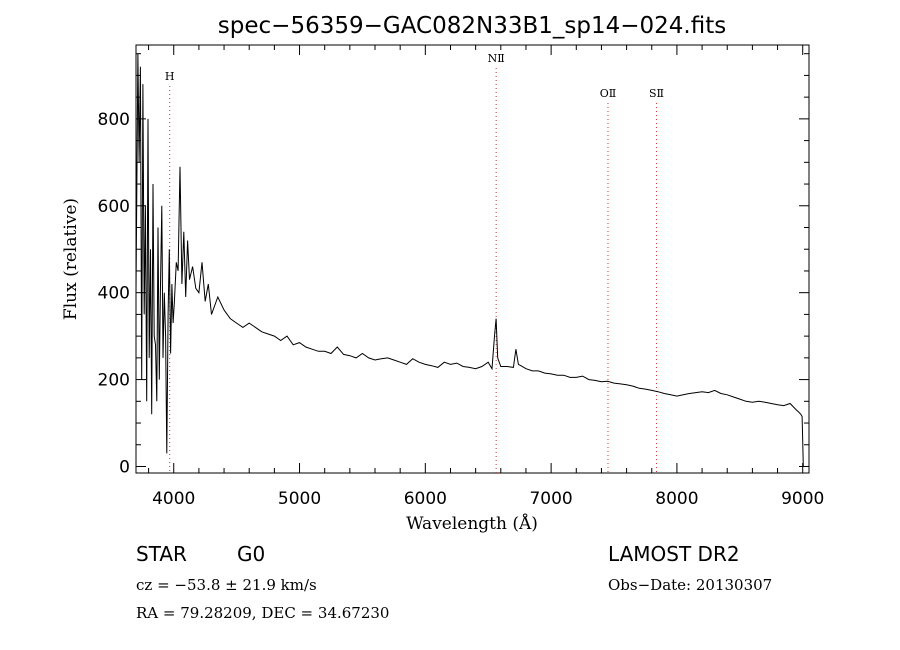  What do you see at coordinates (676, 499) in the screenshot?
I see `x-tick-label: 8000` at bounding box center [676, 499].